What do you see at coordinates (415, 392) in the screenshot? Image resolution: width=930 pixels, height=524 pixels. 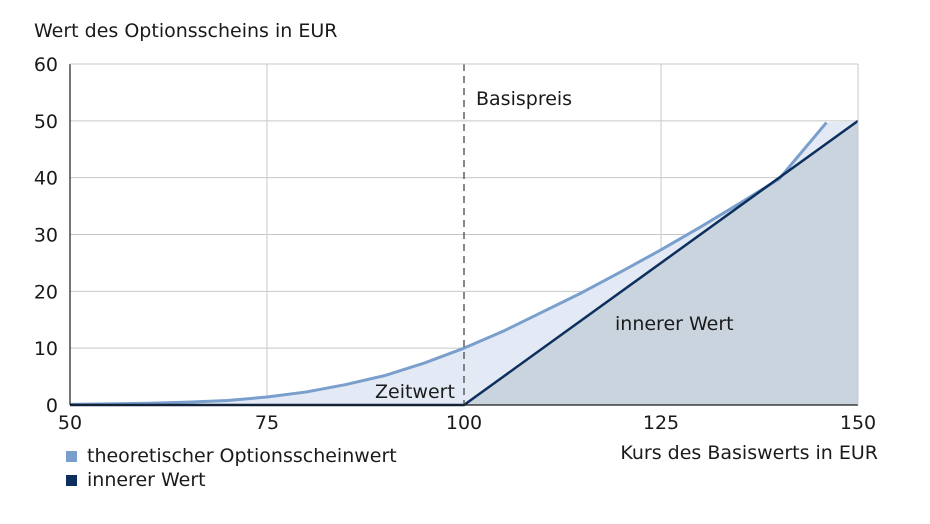 I see `time-value-label: Zeitwert` at bounding box center [415, 392].